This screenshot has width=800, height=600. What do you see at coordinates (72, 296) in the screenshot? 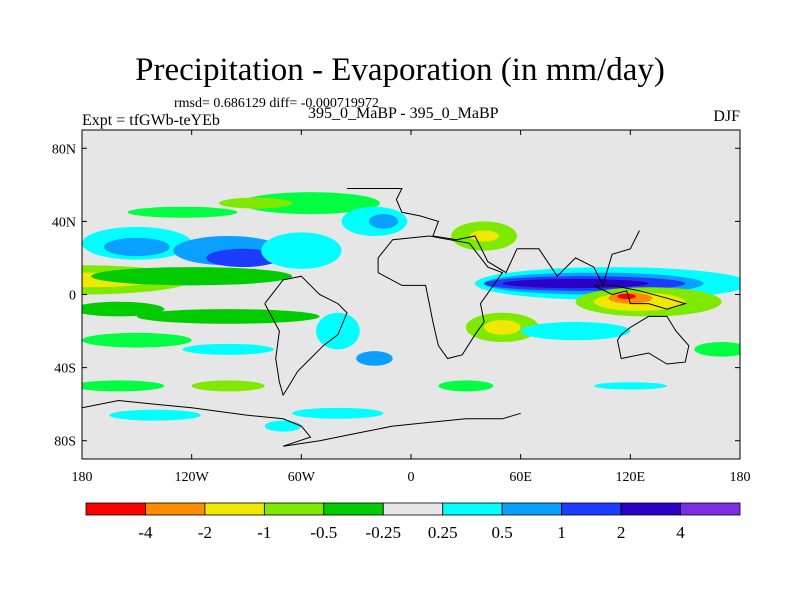
I see `lat-tick-label-2: 0` at bounding box center [72, 296].